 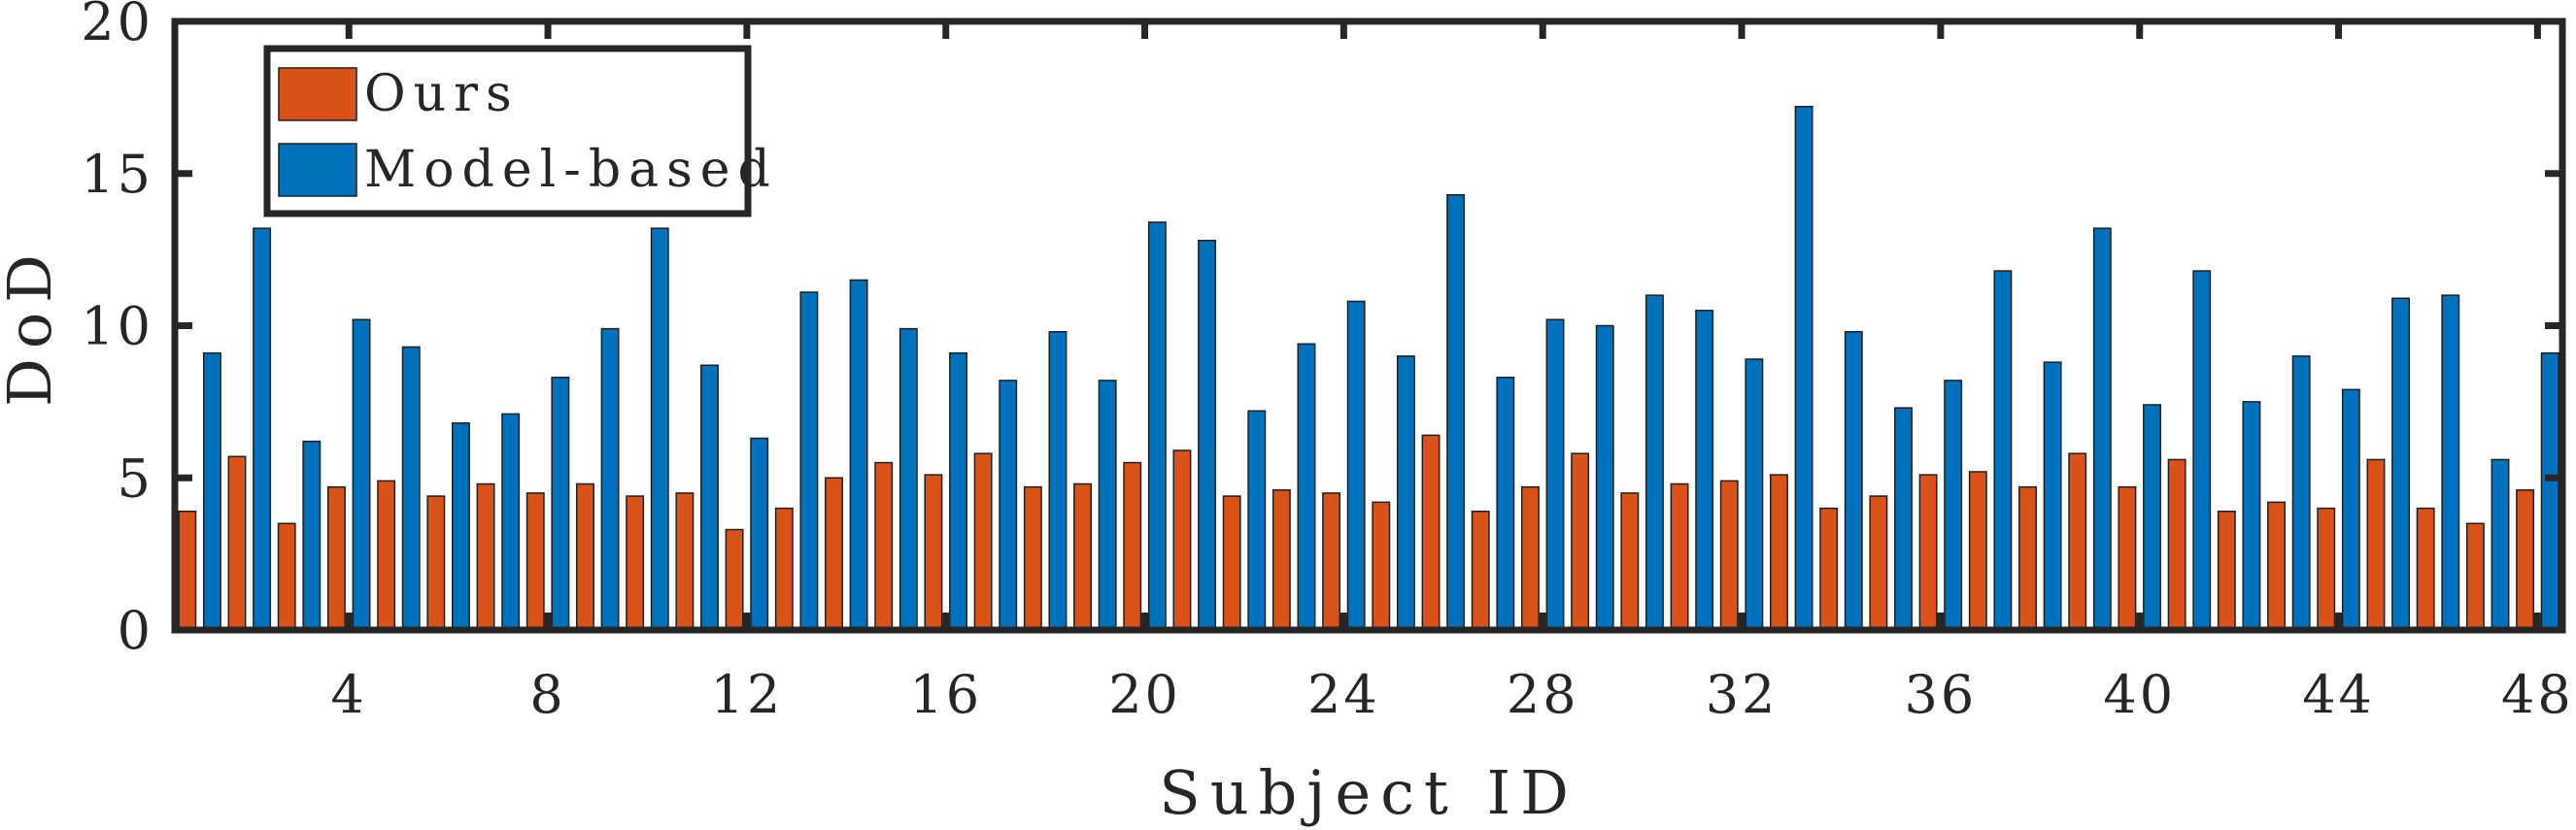 I want to click on x-tick-label-28: 28, so click(x=1543, y=694).